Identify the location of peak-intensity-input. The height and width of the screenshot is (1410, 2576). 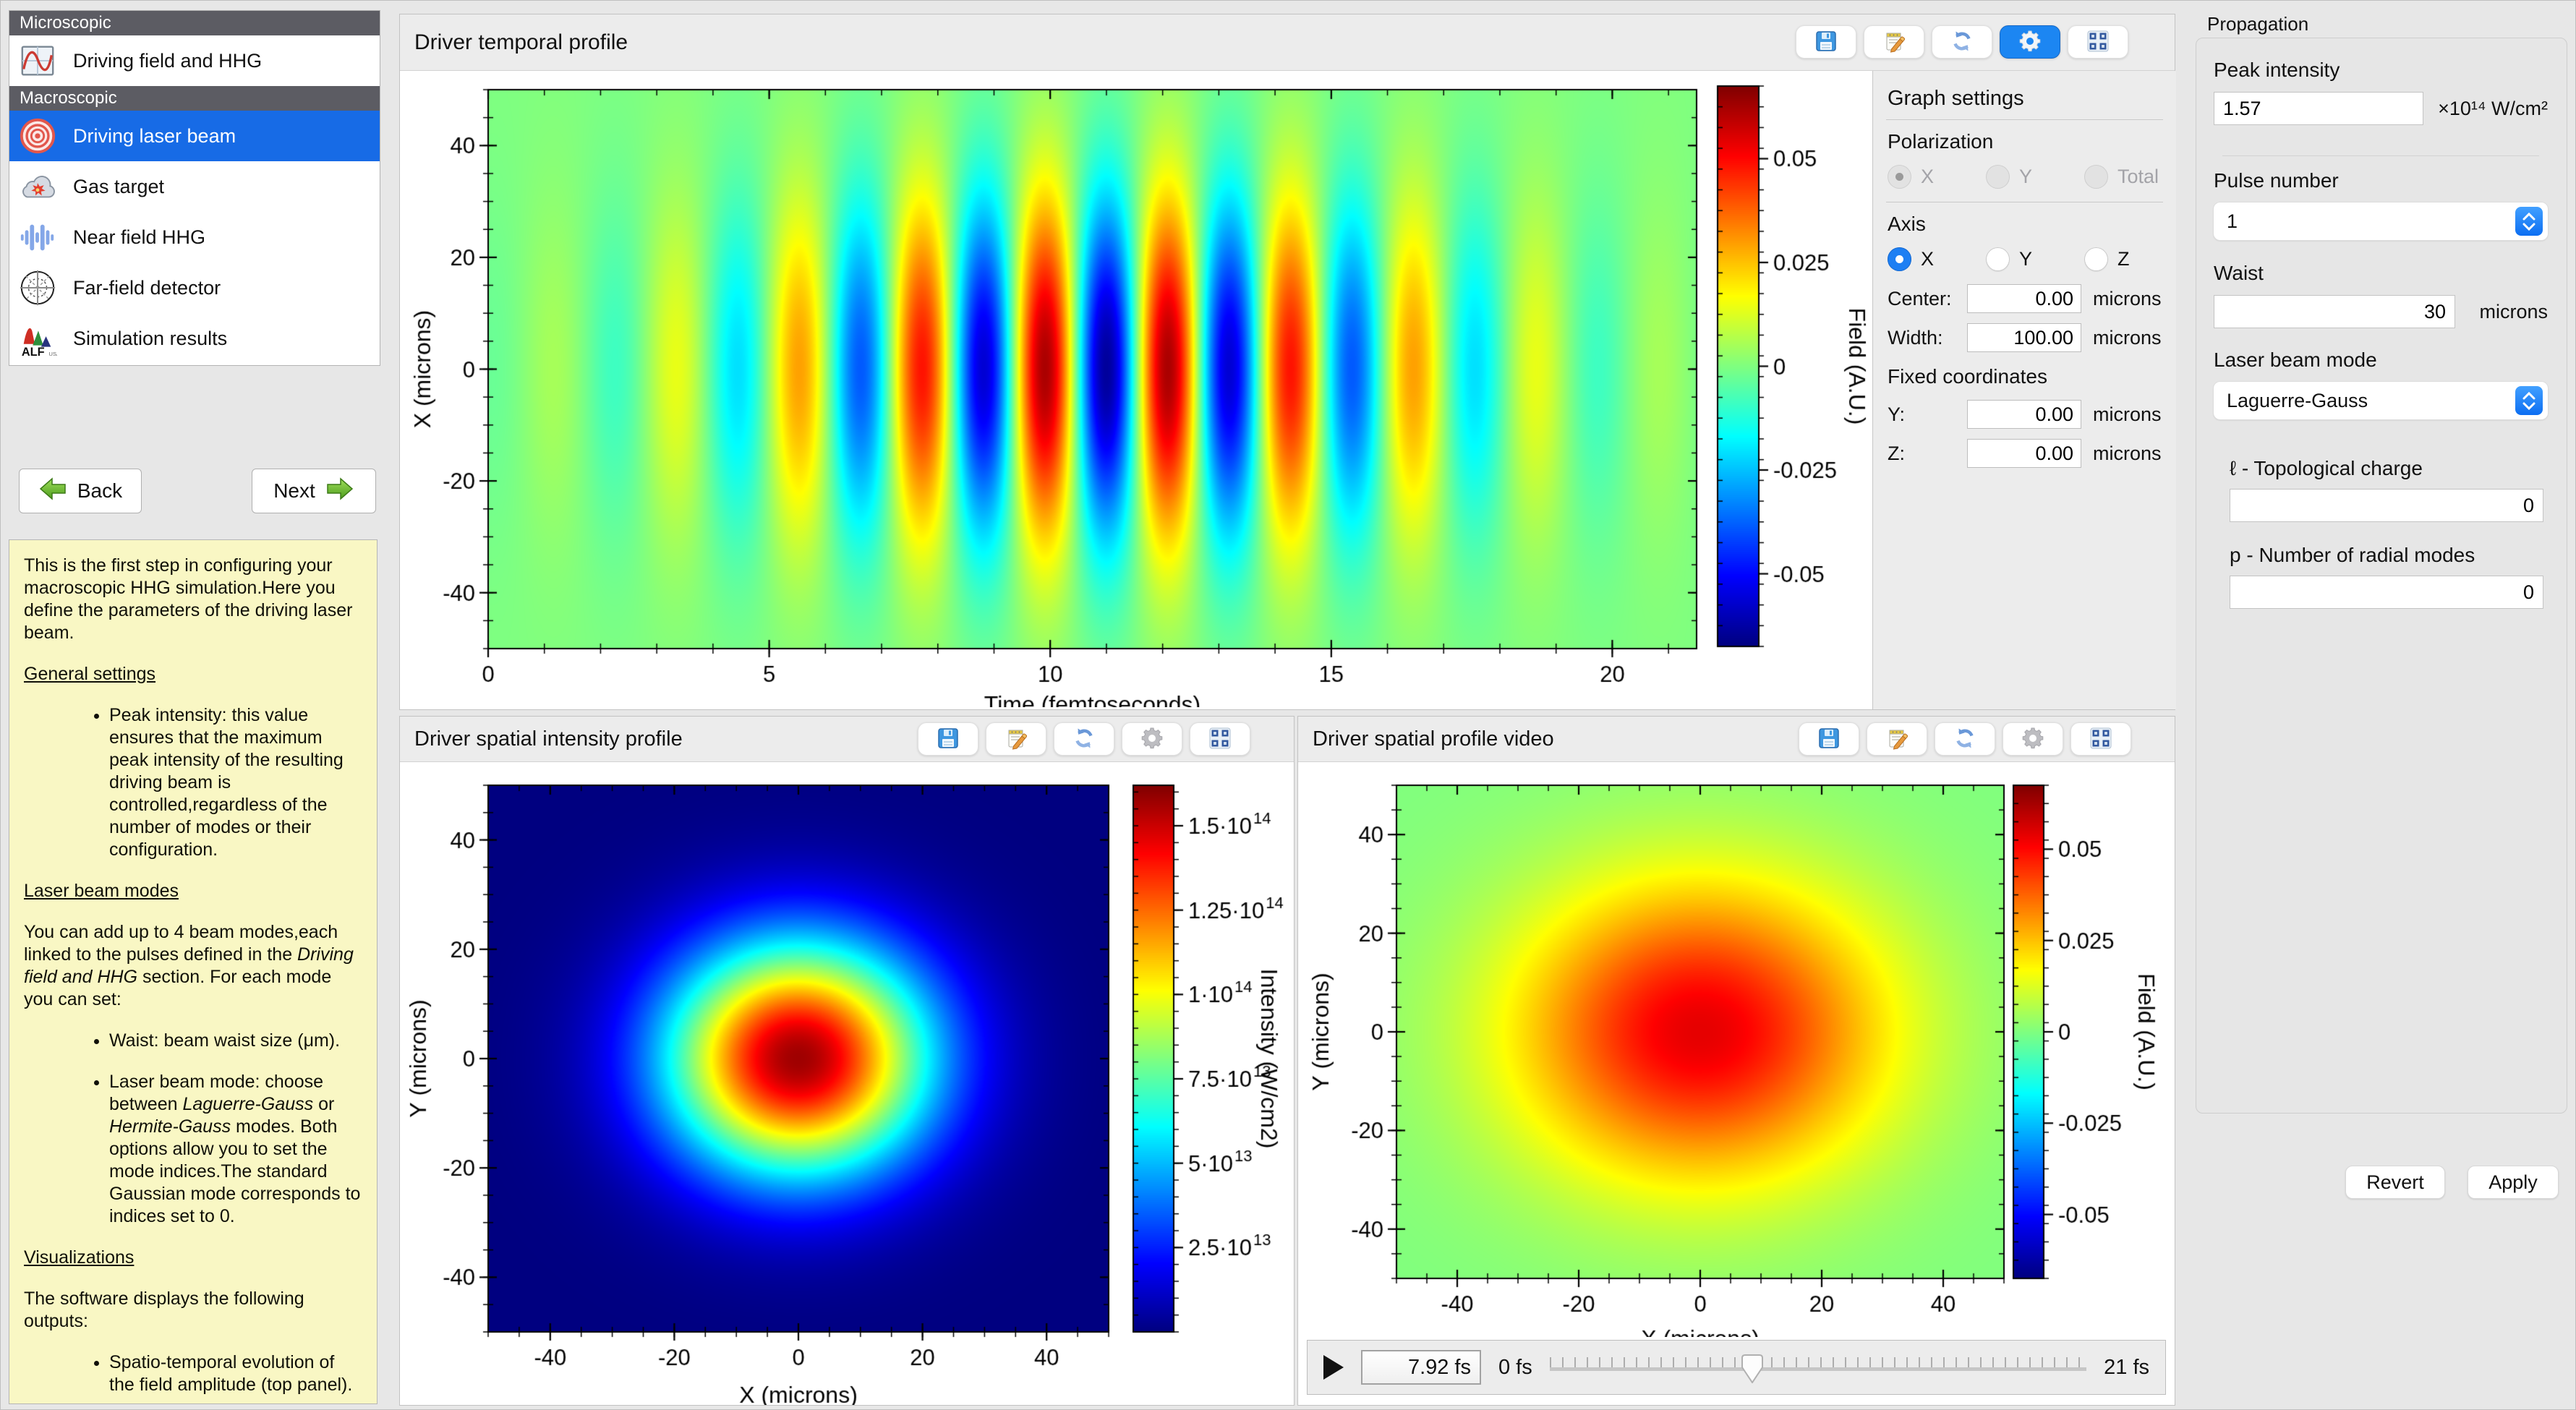
(2318, 109).